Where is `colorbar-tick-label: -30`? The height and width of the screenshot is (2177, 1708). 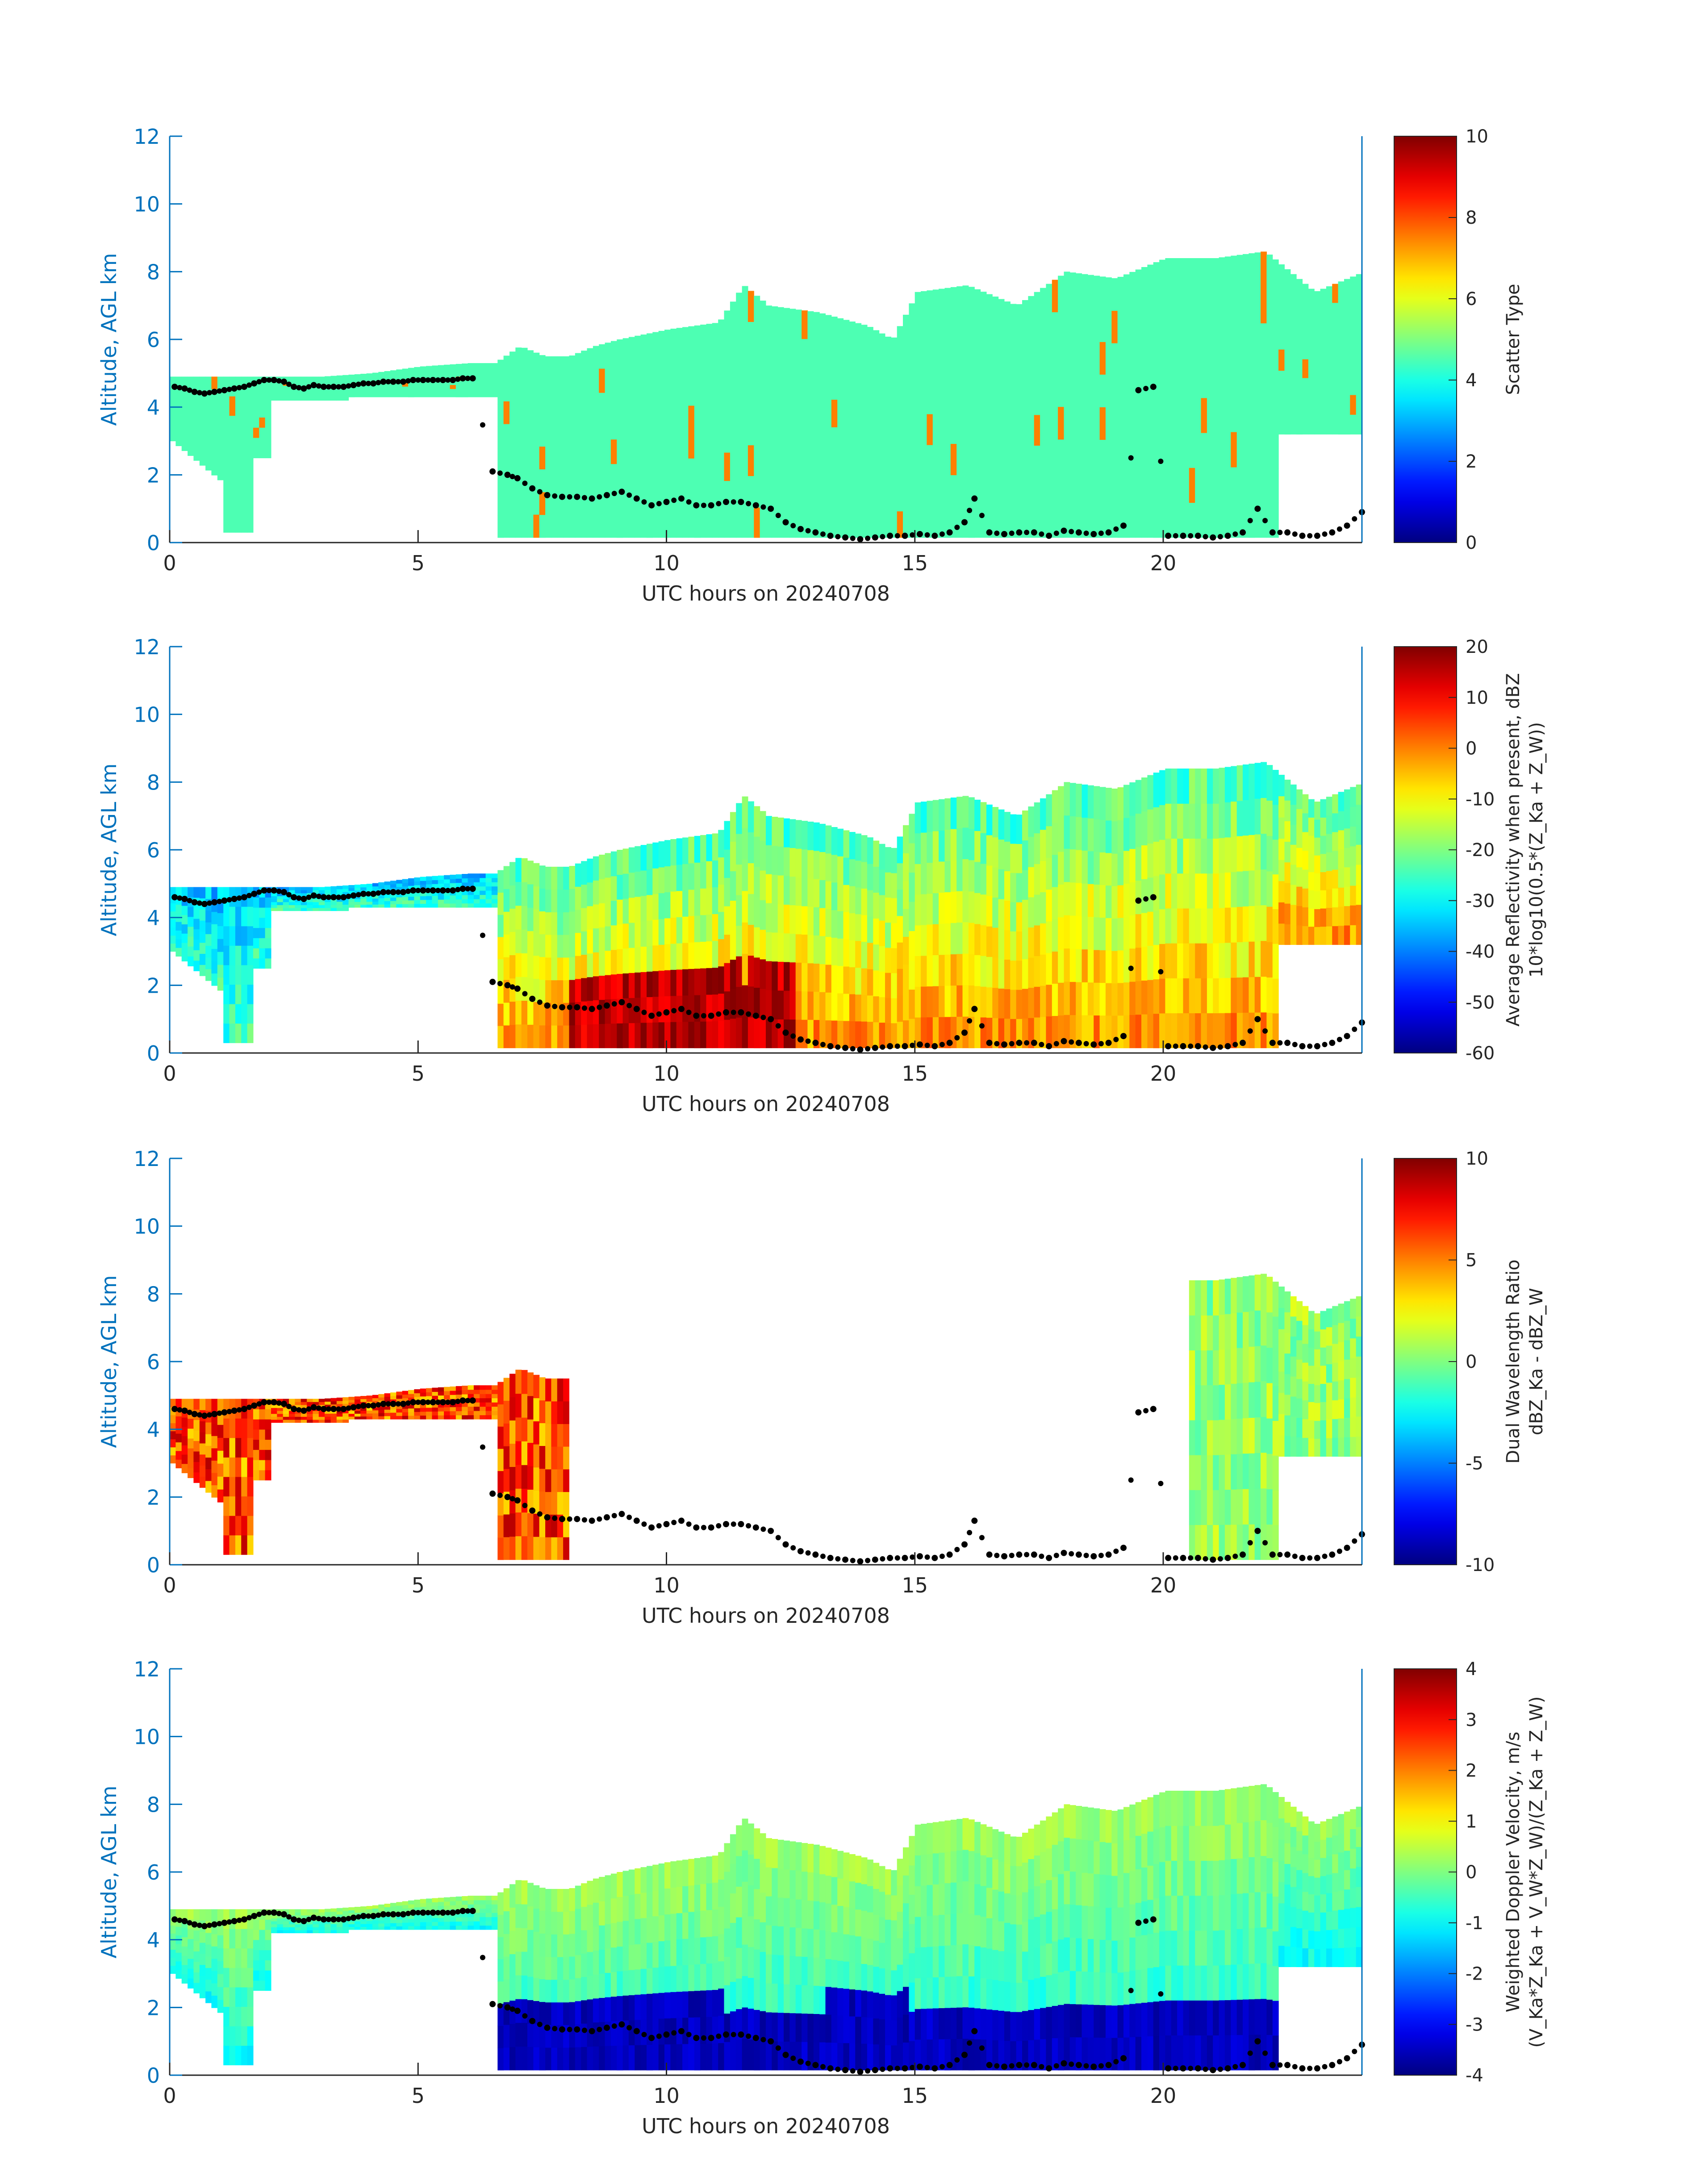
colorbar-tick-label: -30 is located at coordinates (1480, 901).